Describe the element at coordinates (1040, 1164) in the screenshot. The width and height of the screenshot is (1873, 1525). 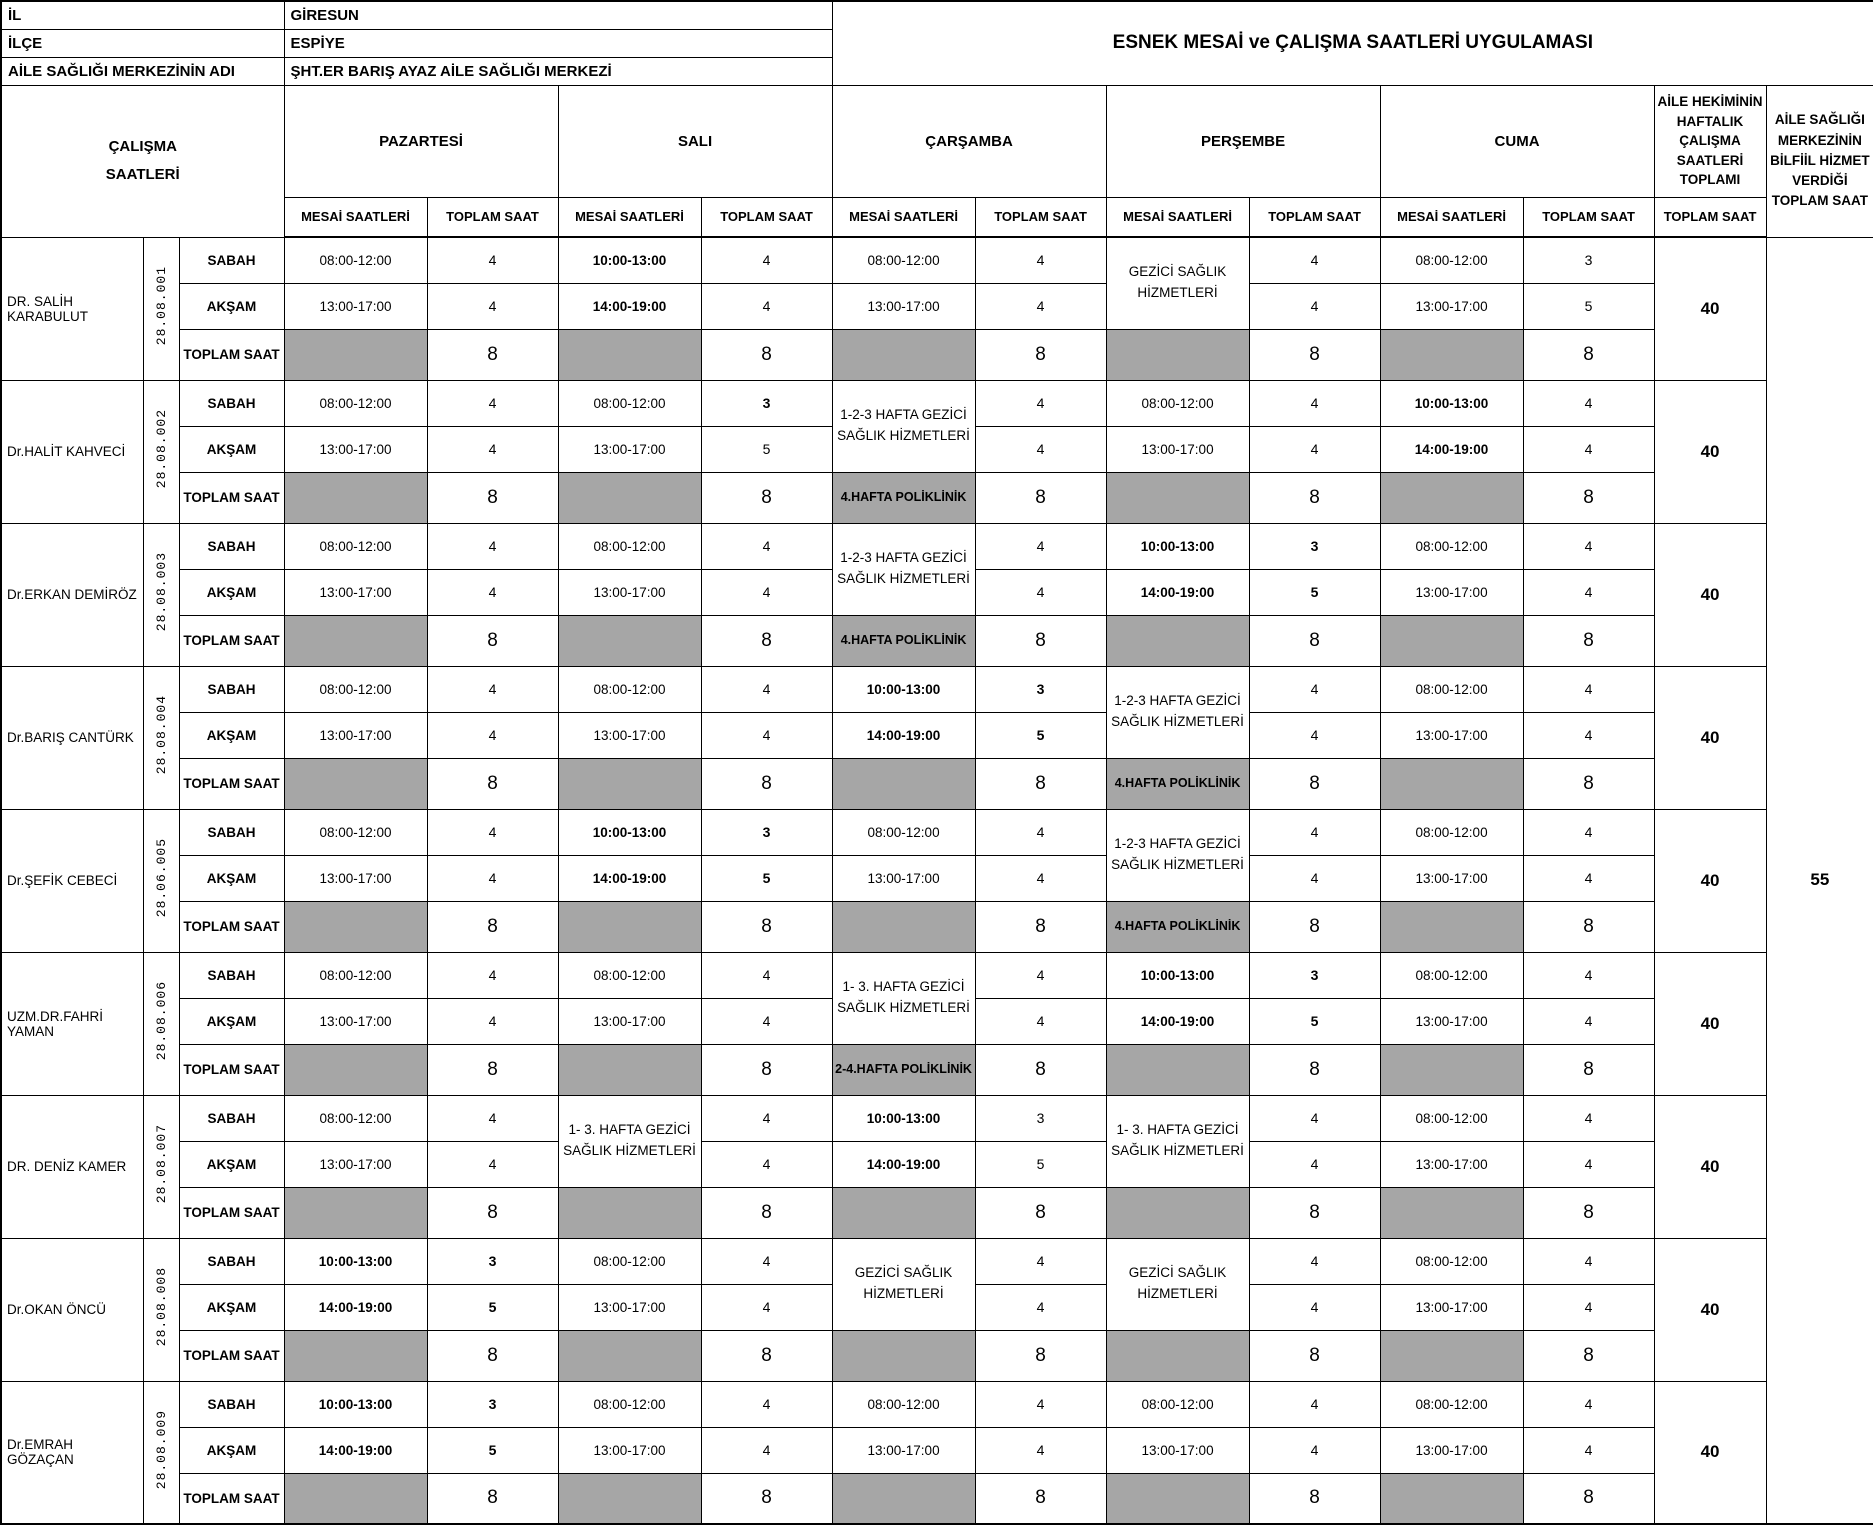
I see `toplam-hours-cell: 5` at that location.